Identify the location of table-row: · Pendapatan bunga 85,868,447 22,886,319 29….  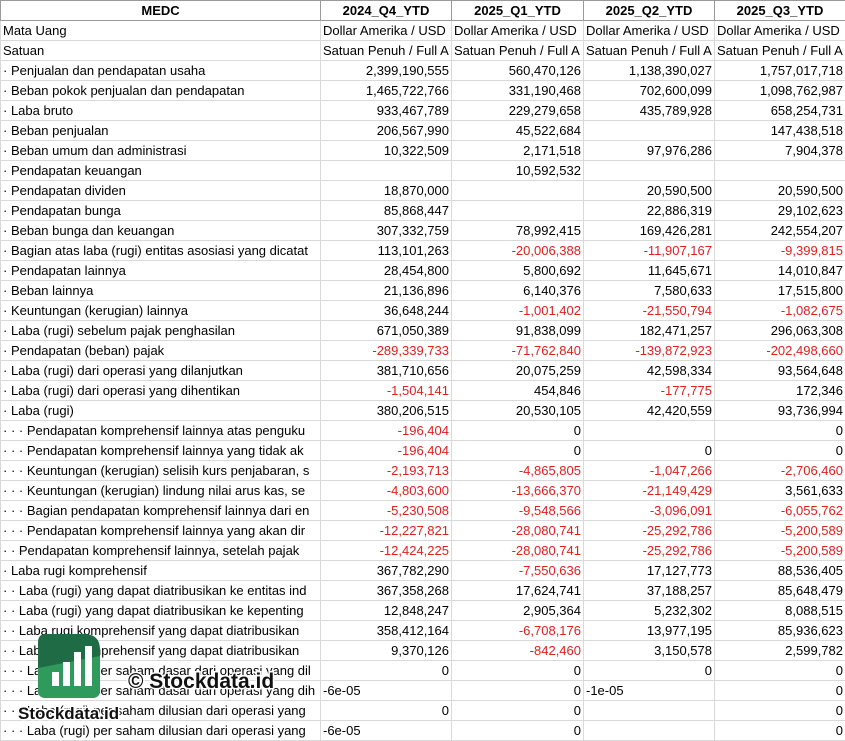
(422, 210).